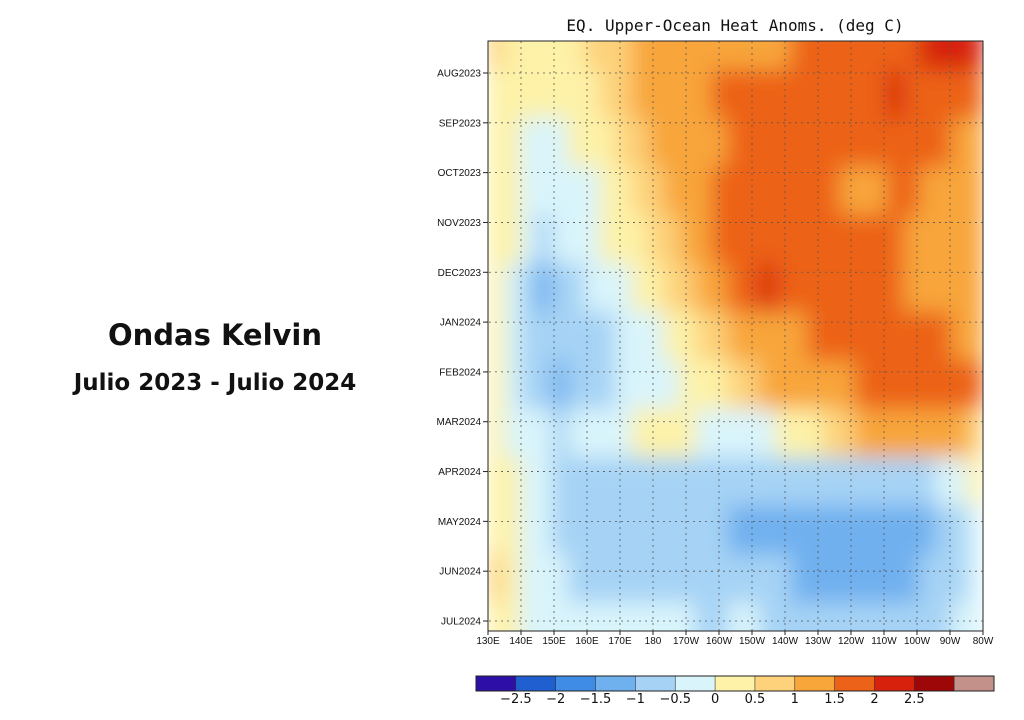 This screenshot has height=720, width=1024. Describe the element at coordinates (620, 641) in the screenshot. I see `x-tick-label: 170E` at that location.